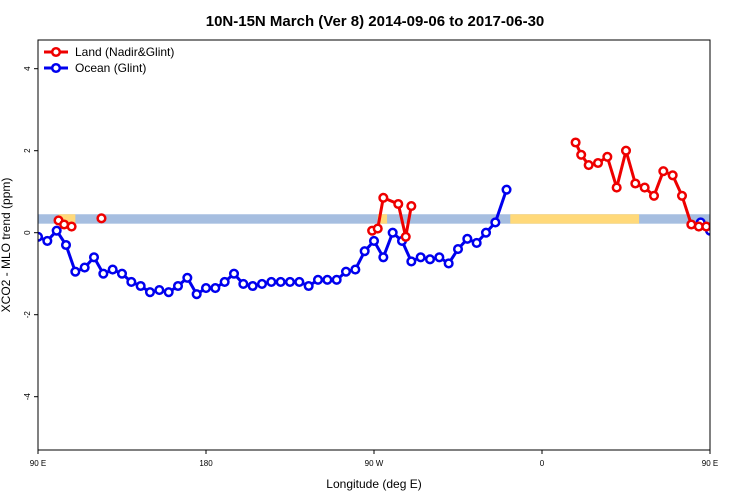 This screenshot has width=750, height=500. I want to click on legend-item-land: Land (Nadir&Glint), so click(109, 52).